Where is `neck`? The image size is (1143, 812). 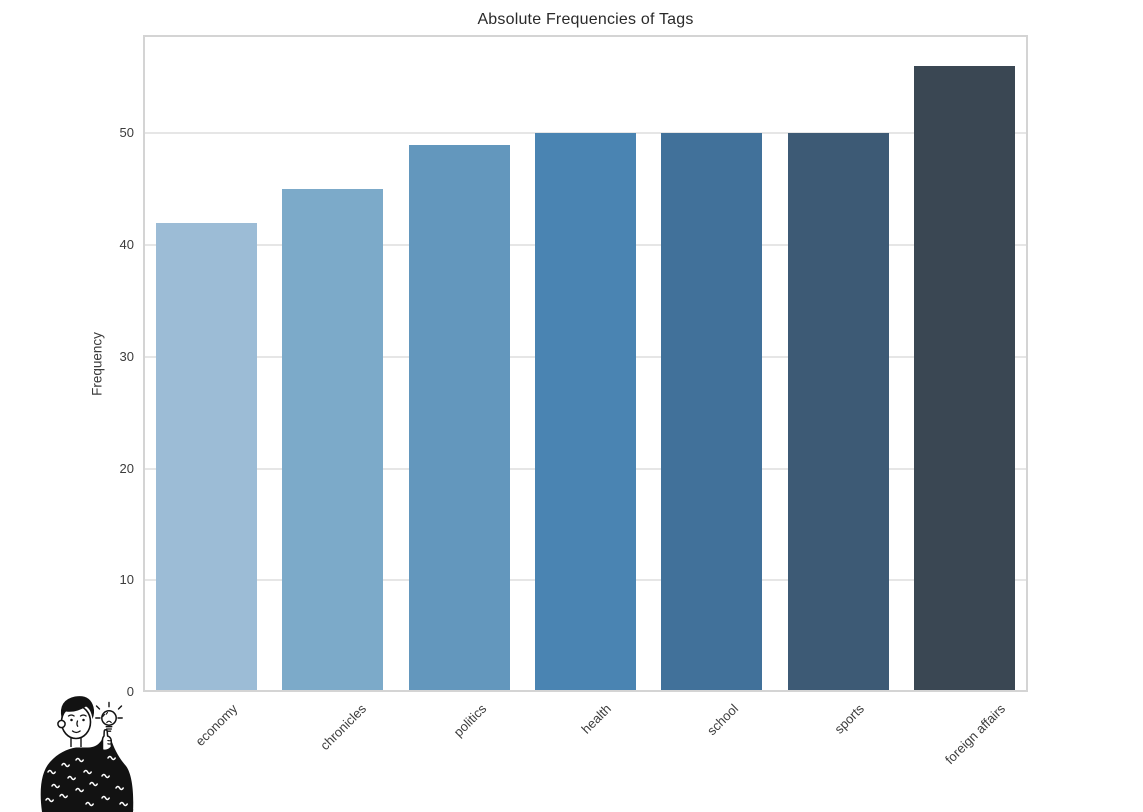 neck is located at coordinates (76, 742).